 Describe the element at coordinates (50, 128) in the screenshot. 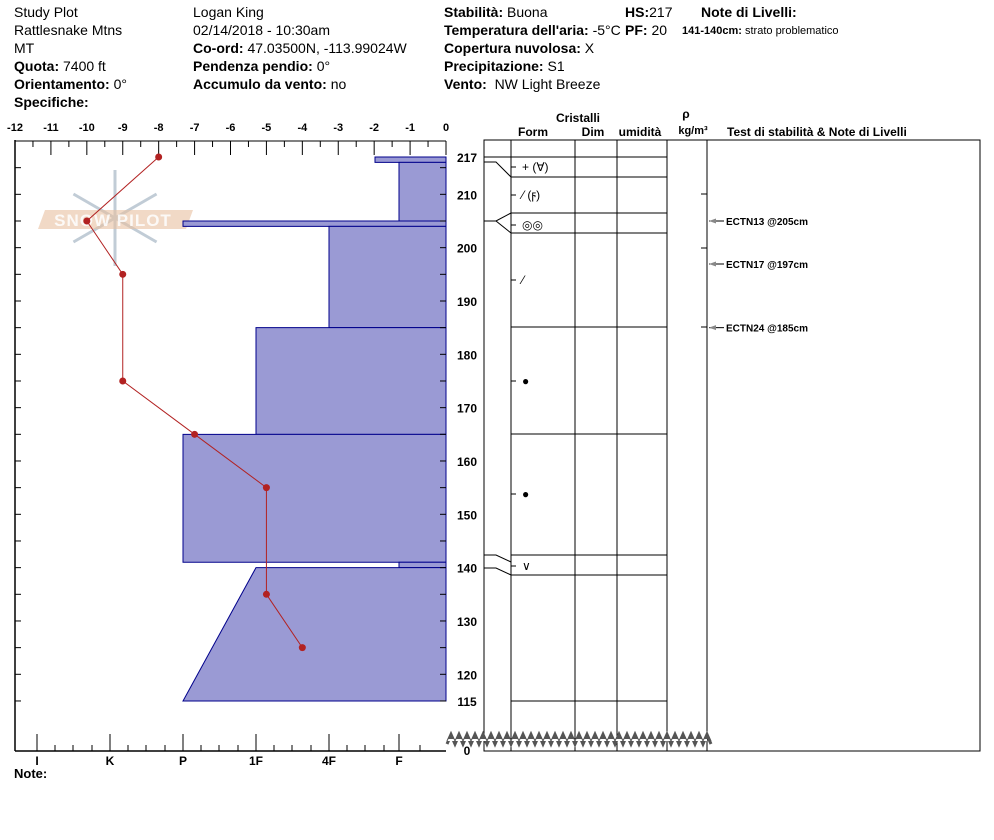

I see `temperature-tick-label: -11` at that location.